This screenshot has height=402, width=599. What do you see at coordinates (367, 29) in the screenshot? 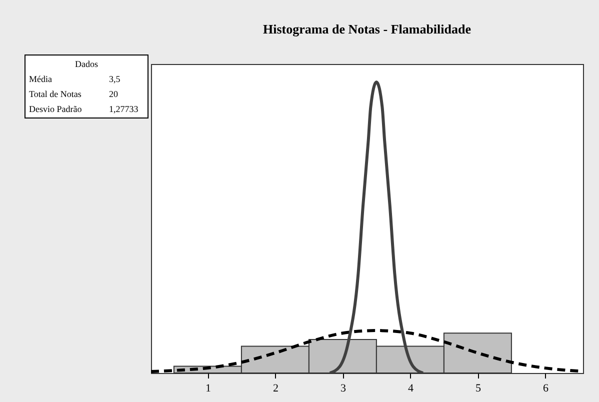
I see `chart-title: Histograma de Notas - Flamabilidade` at bounding box center [367, 29].